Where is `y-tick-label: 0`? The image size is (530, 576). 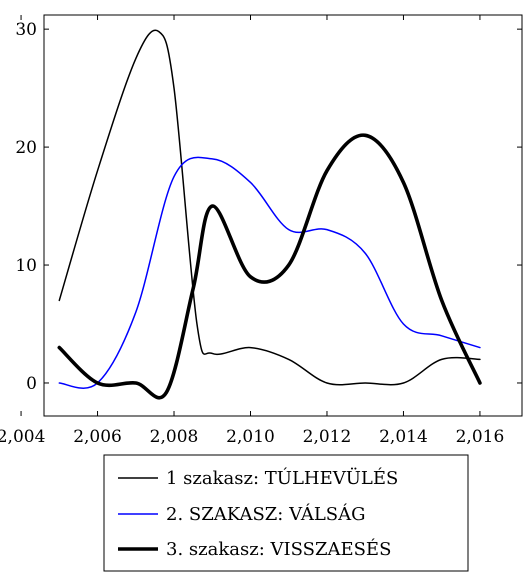
y-tick-label: 0 is located at coordinates (31, 384).